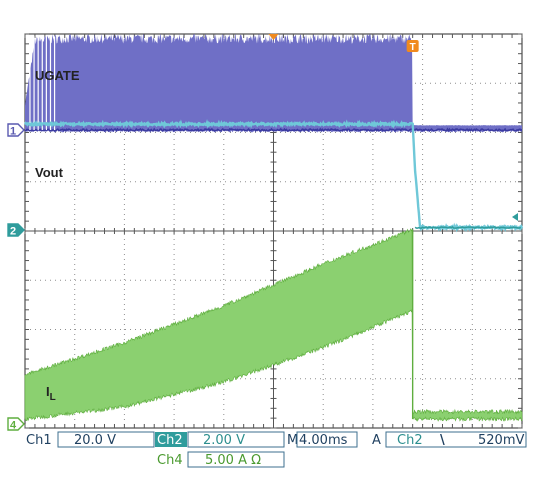 The image size is (550, 481). I want to click on trigger-field, so click(456, 439).